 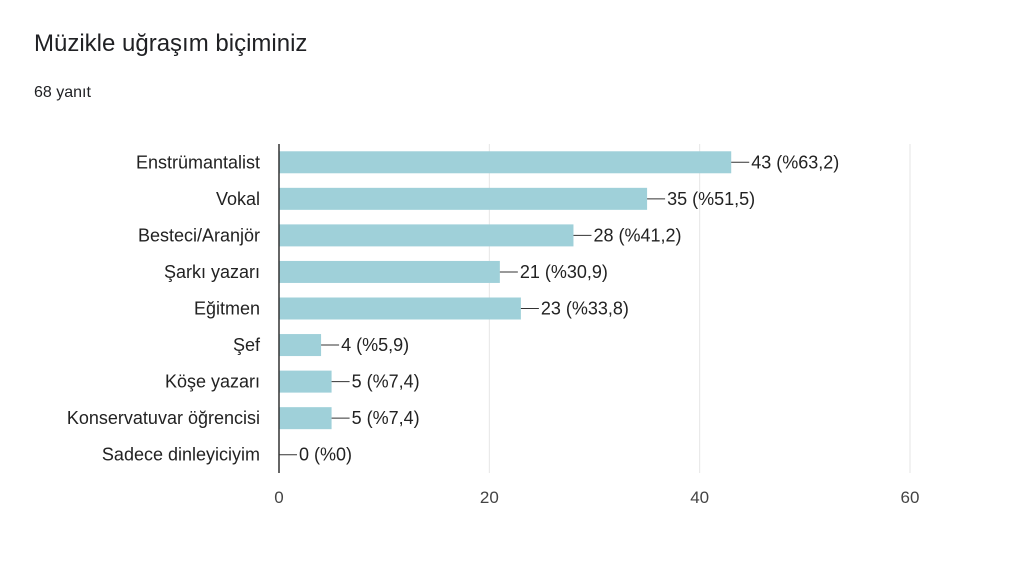 I want to click on category-label: Konservatuvar öğrencisi, so click(x=163, y=418).